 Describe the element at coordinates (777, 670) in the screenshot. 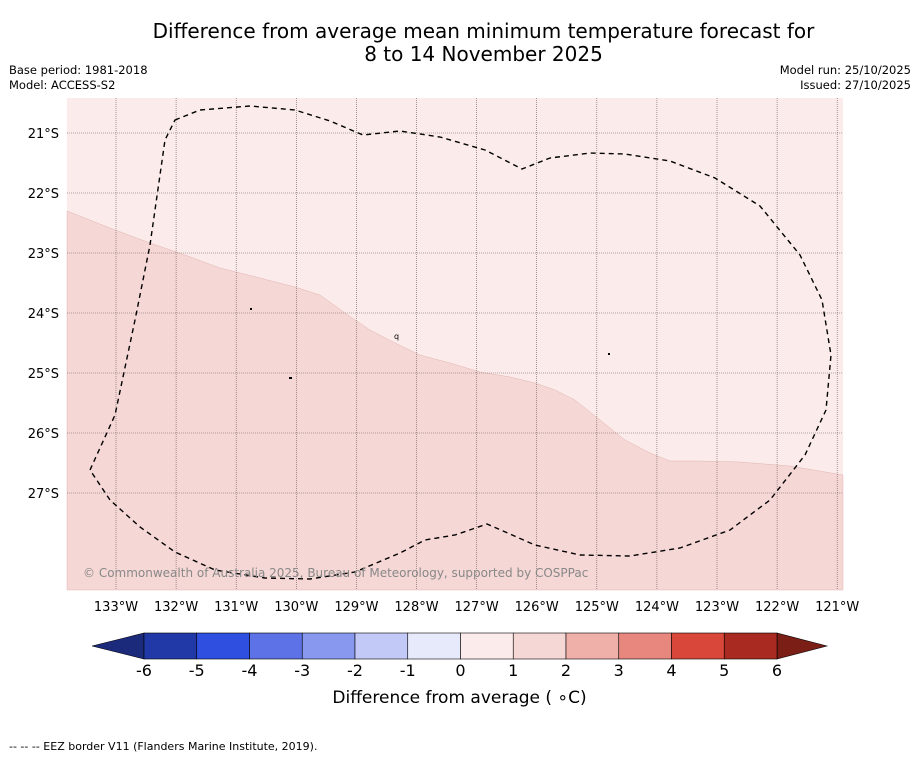

I see `colorbar-tick-label: 6` at that location.